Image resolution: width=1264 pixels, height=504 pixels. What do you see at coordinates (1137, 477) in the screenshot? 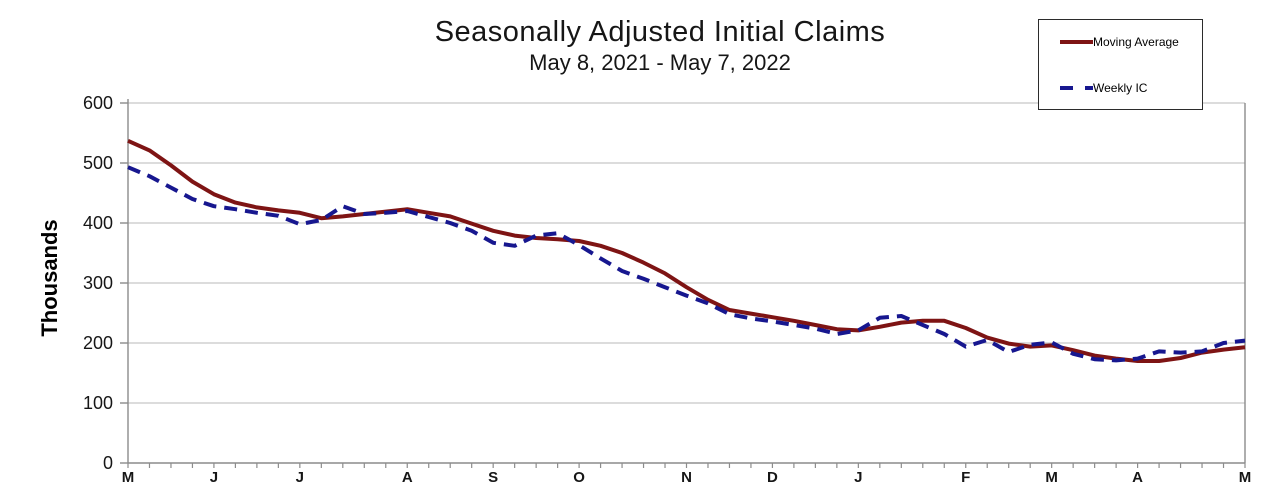
I see `x-month-label-47: A` at bounding box center [1137, 477].